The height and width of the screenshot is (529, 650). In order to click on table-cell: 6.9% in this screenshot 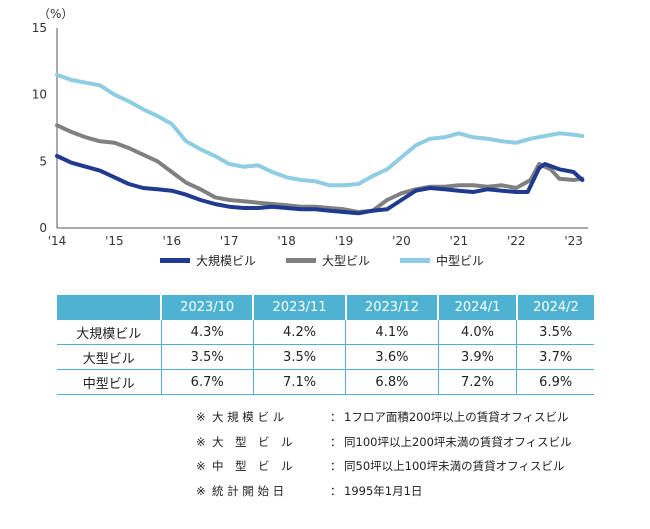, I will do `click(555, 382)`.